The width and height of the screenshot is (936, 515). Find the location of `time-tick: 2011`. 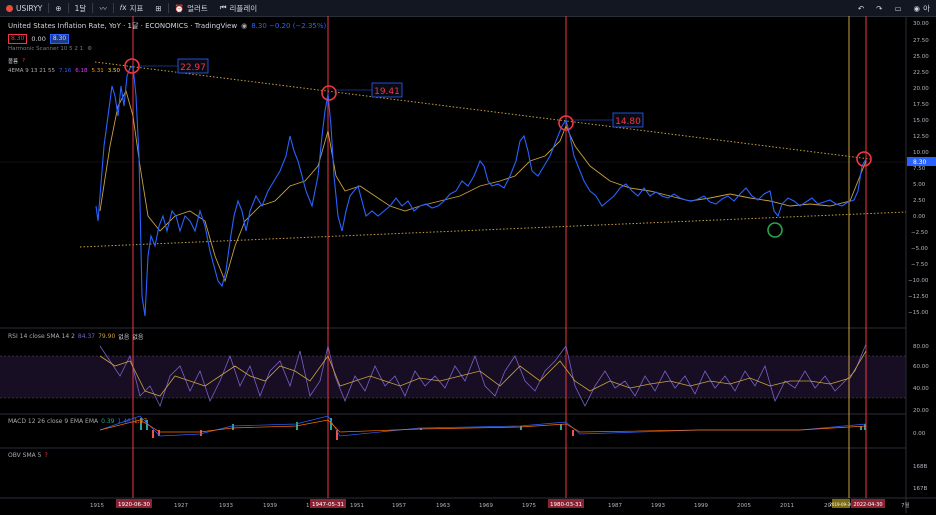

time-tick: 2011 is located at coordinates (787, 506).